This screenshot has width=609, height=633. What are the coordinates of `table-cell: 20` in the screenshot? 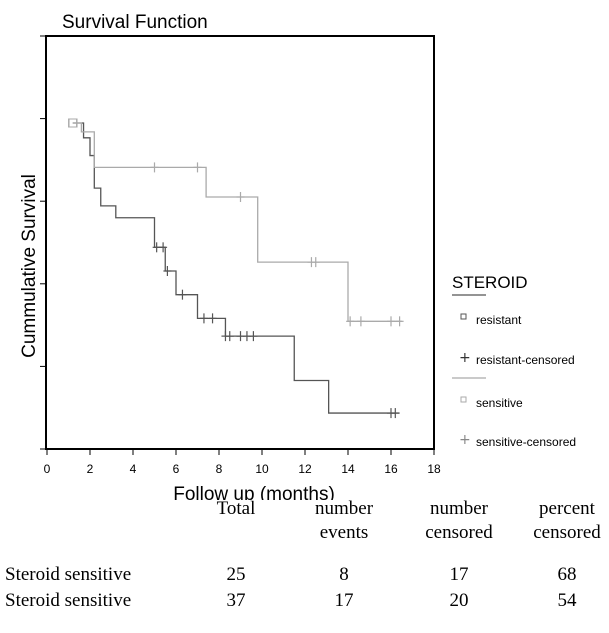 It's located at (459, 600).